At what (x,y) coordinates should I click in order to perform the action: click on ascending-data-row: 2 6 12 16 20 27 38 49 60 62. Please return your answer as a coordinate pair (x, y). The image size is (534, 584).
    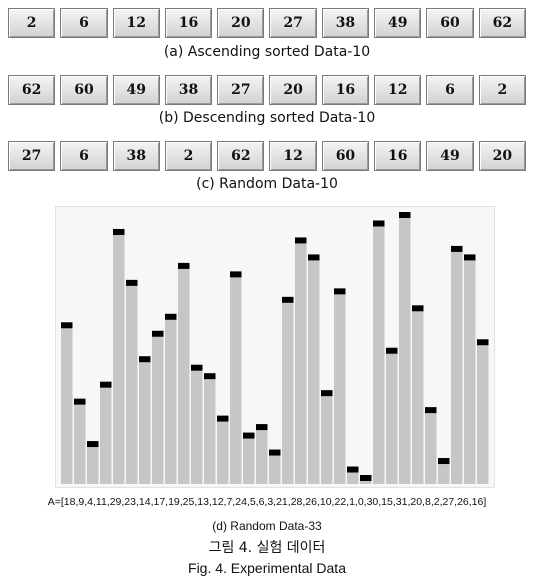
    Looking at the image, I should click on (267, 23).